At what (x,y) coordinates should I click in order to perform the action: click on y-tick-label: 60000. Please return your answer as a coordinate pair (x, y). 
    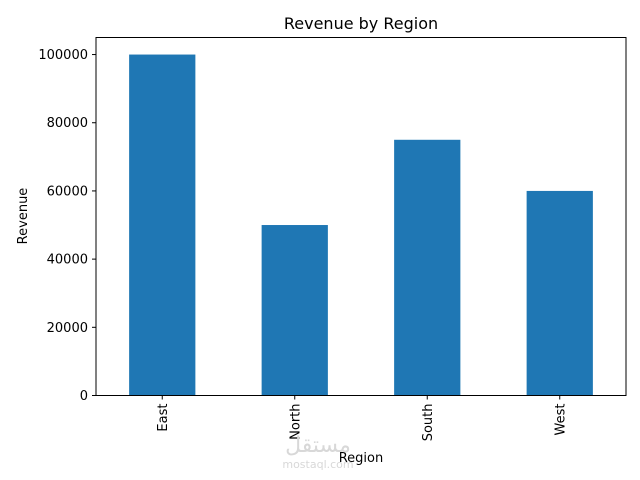
    Looking at the image, I should click on (67, 191).